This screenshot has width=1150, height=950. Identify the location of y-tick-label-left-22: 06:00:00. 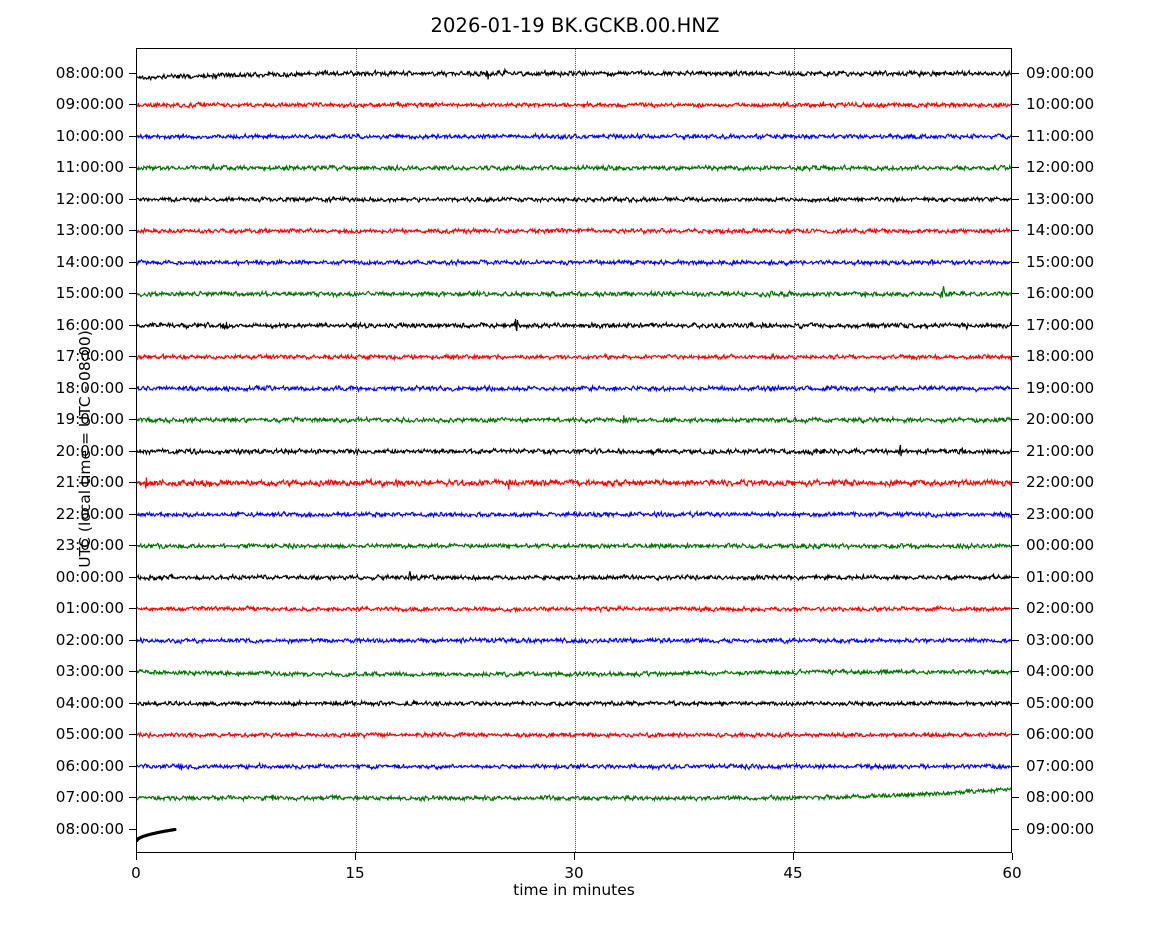
(89, 765).